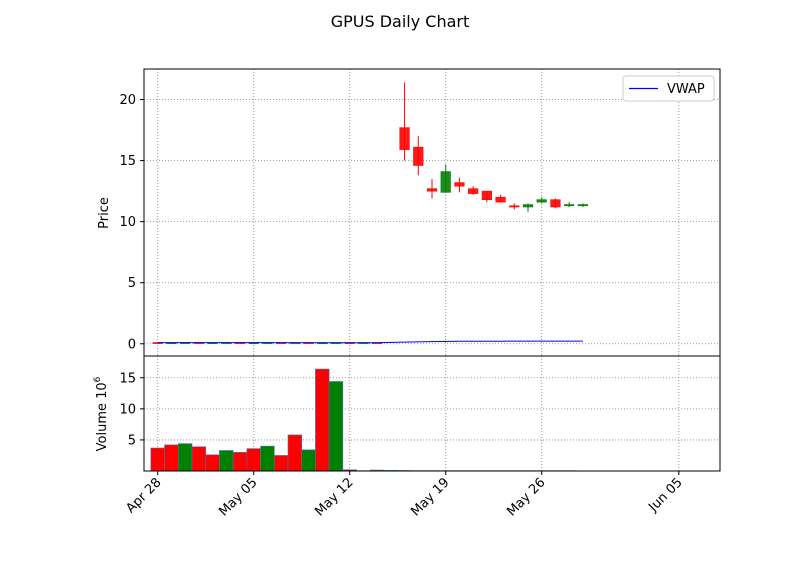 The image size is (800, 575). What do you see at coordinates (686, 89) in the screenshot?
I see `legend-vwap-label: VWAP` at bounding box center [686, 89].